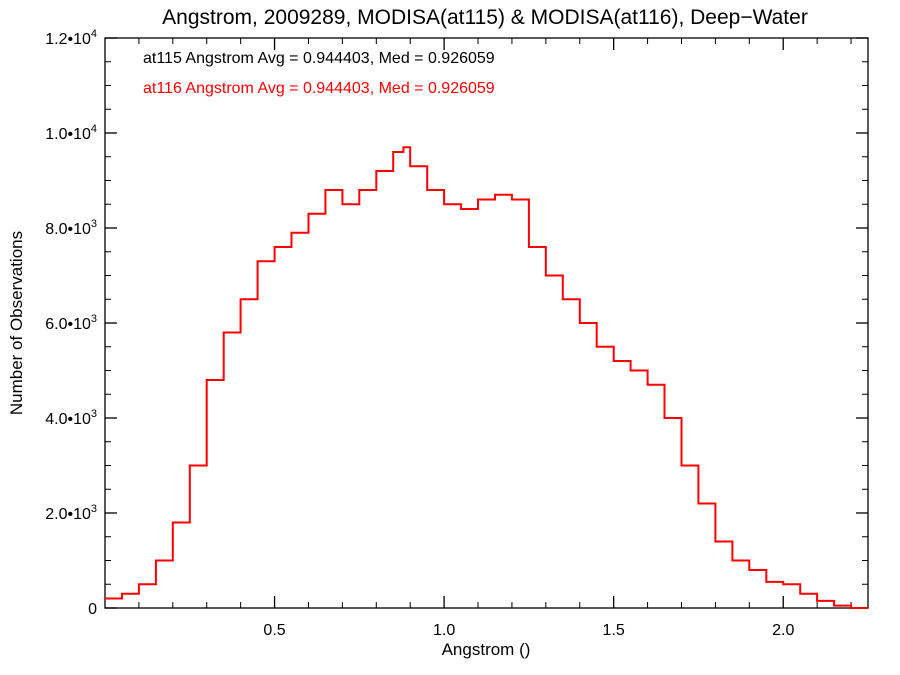 The image size is (900, 675). I want to click on y-tick-label: 4.0•103, so click(71, 418).